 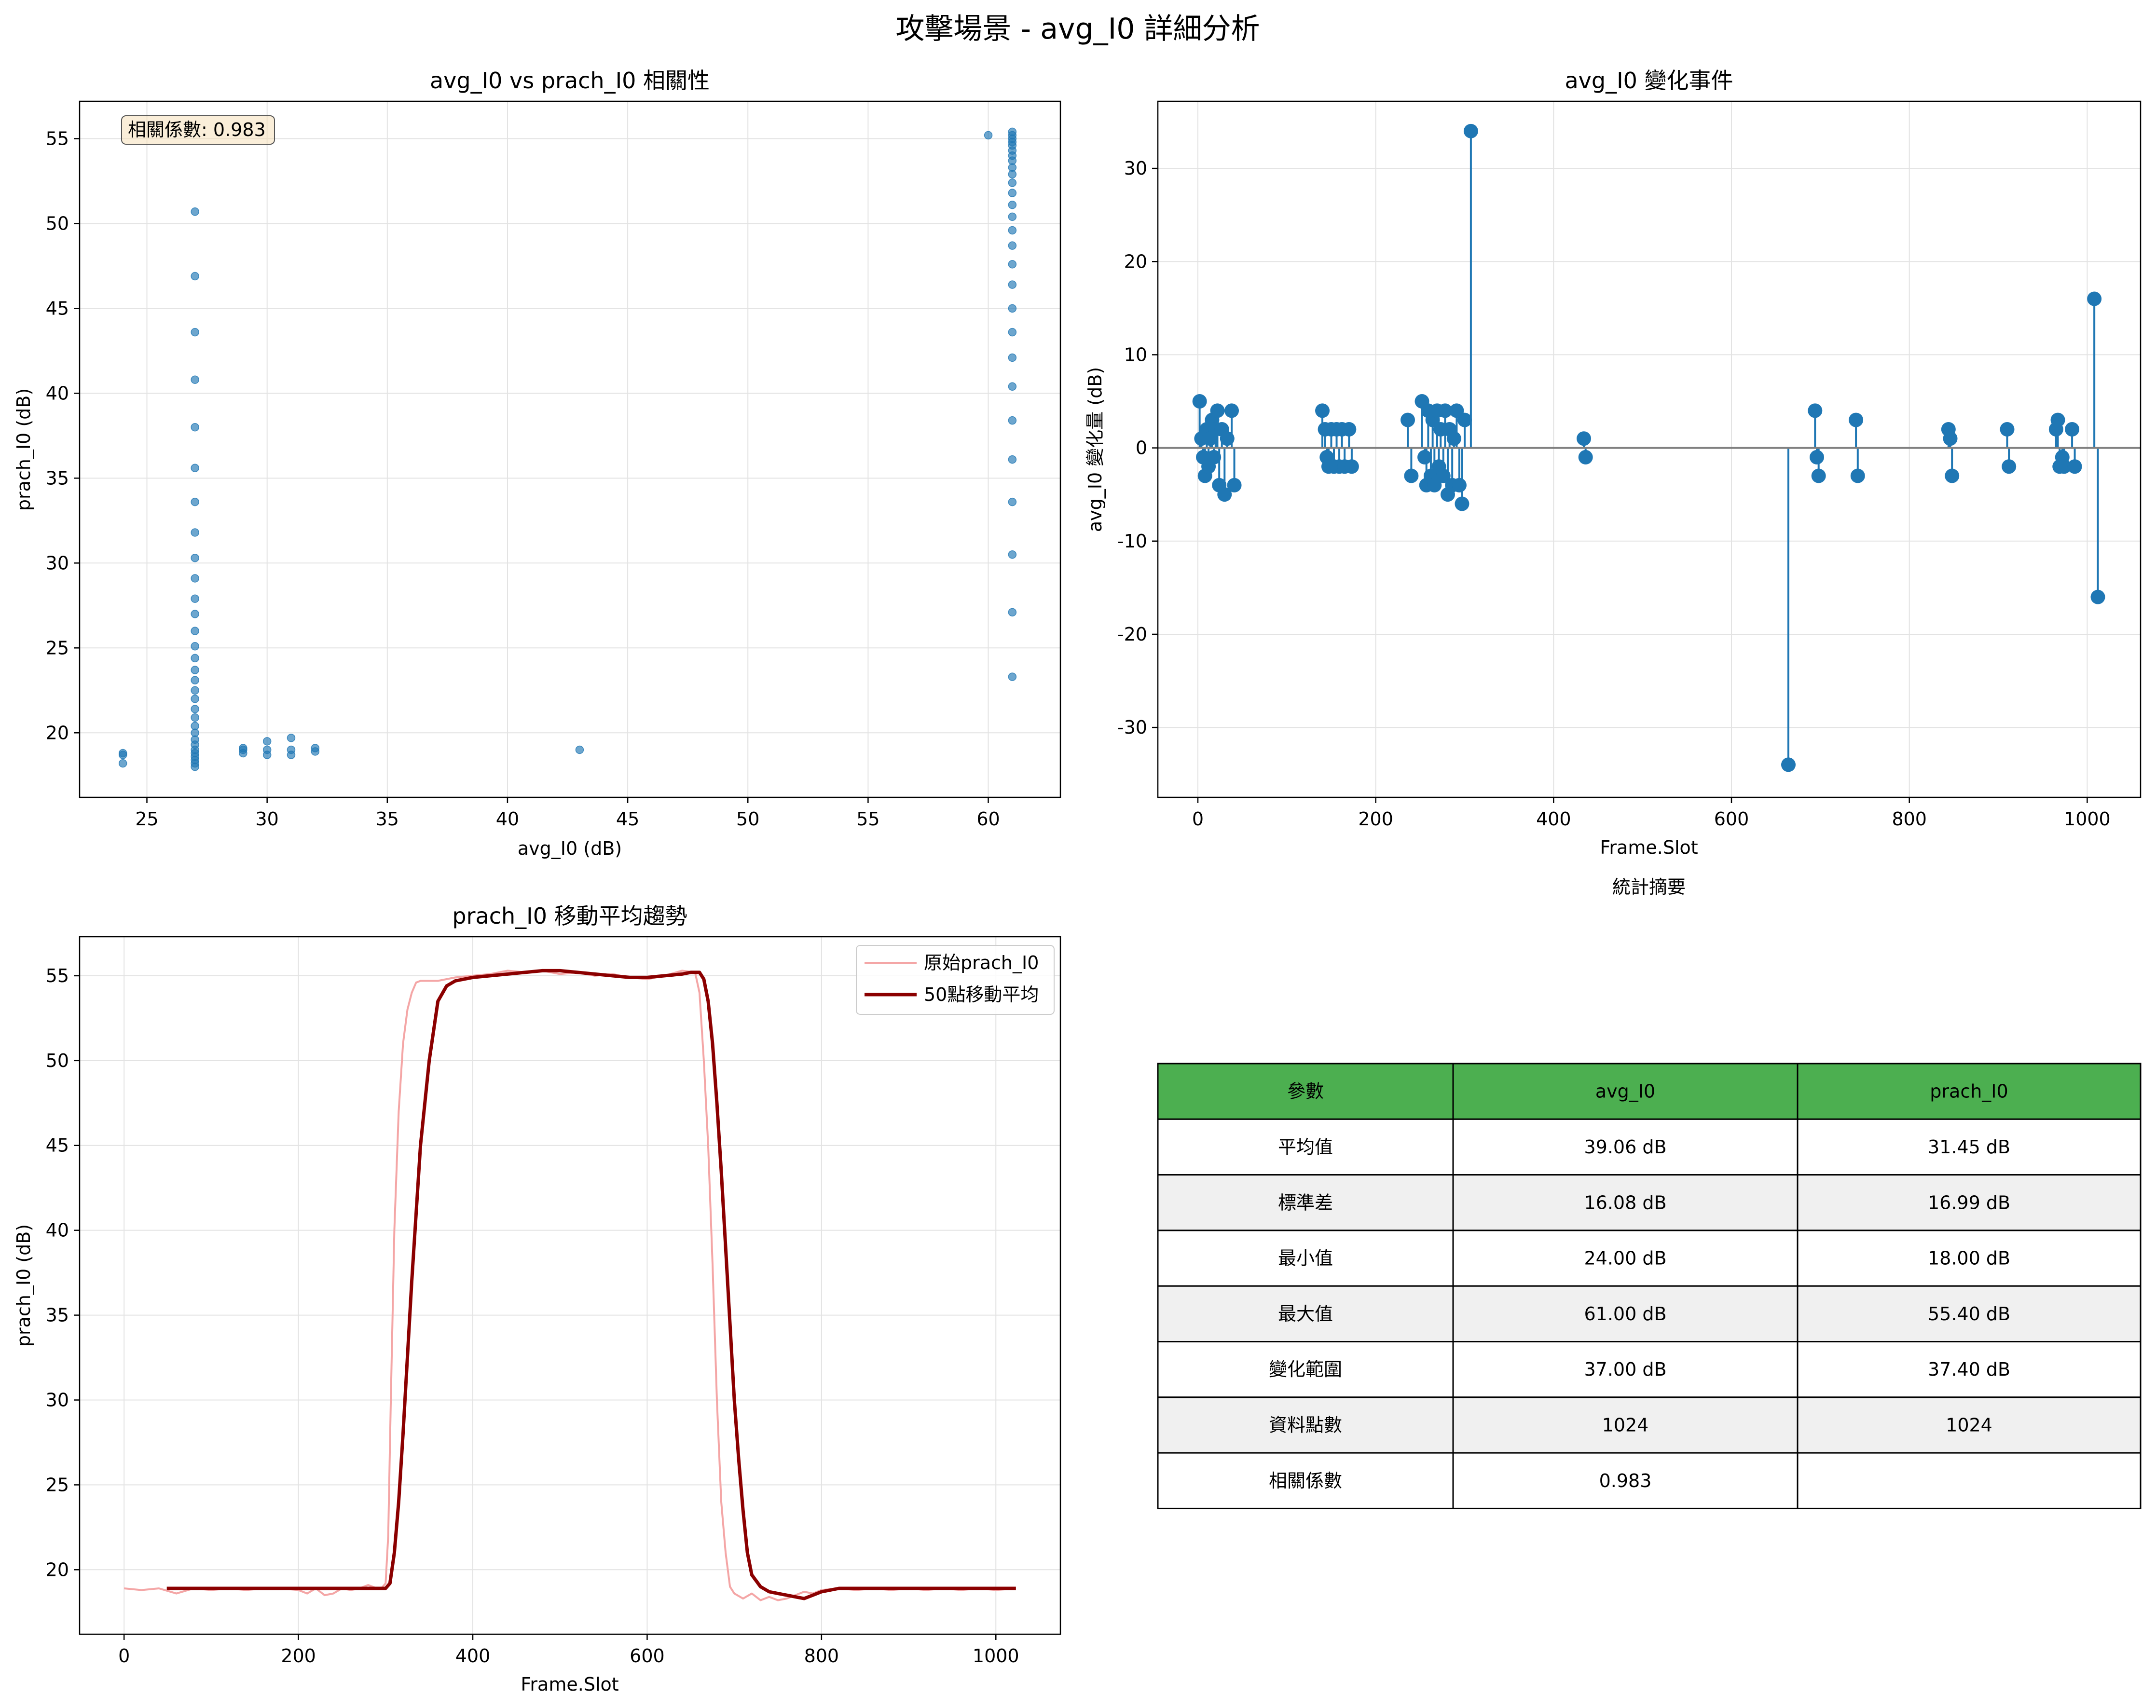 What do you see at coordinates (982, 962) in the screenshot?
I see `legend-raw-label: 原始prach_I0` at bounding box center [982, 962].